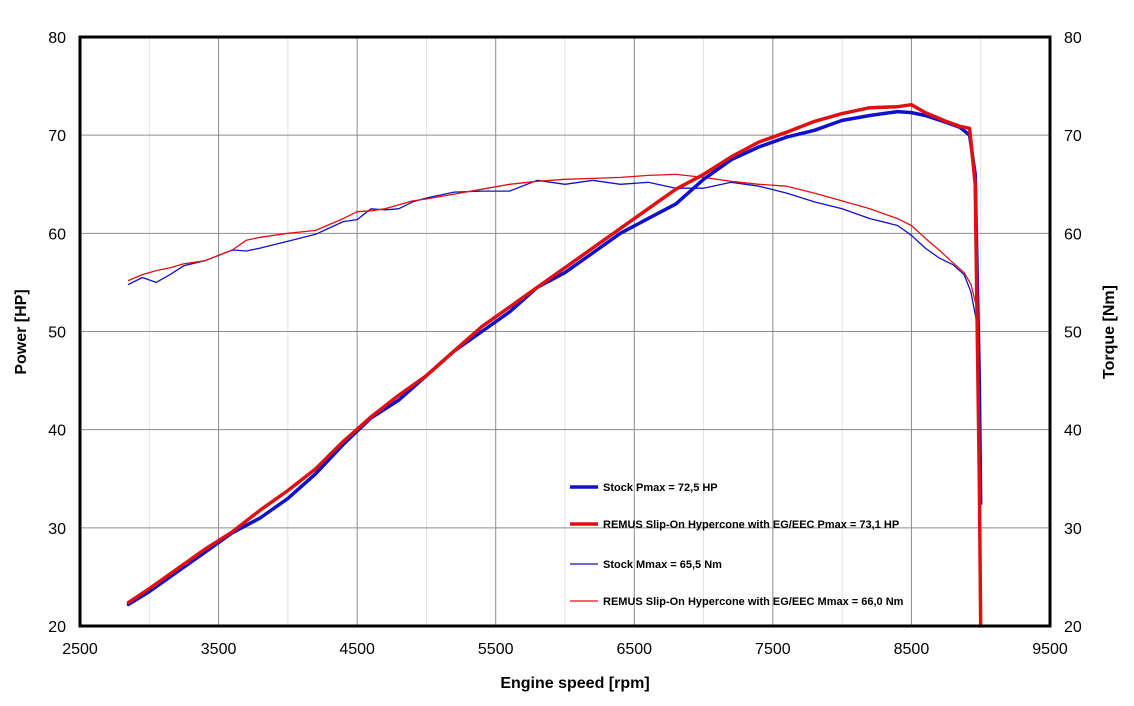 The height and width of the screenshot is (706, 1134). Describe the element at coordinates (57, 136) in the screenshot. I see `y-left-tick-label: 70` at that location.